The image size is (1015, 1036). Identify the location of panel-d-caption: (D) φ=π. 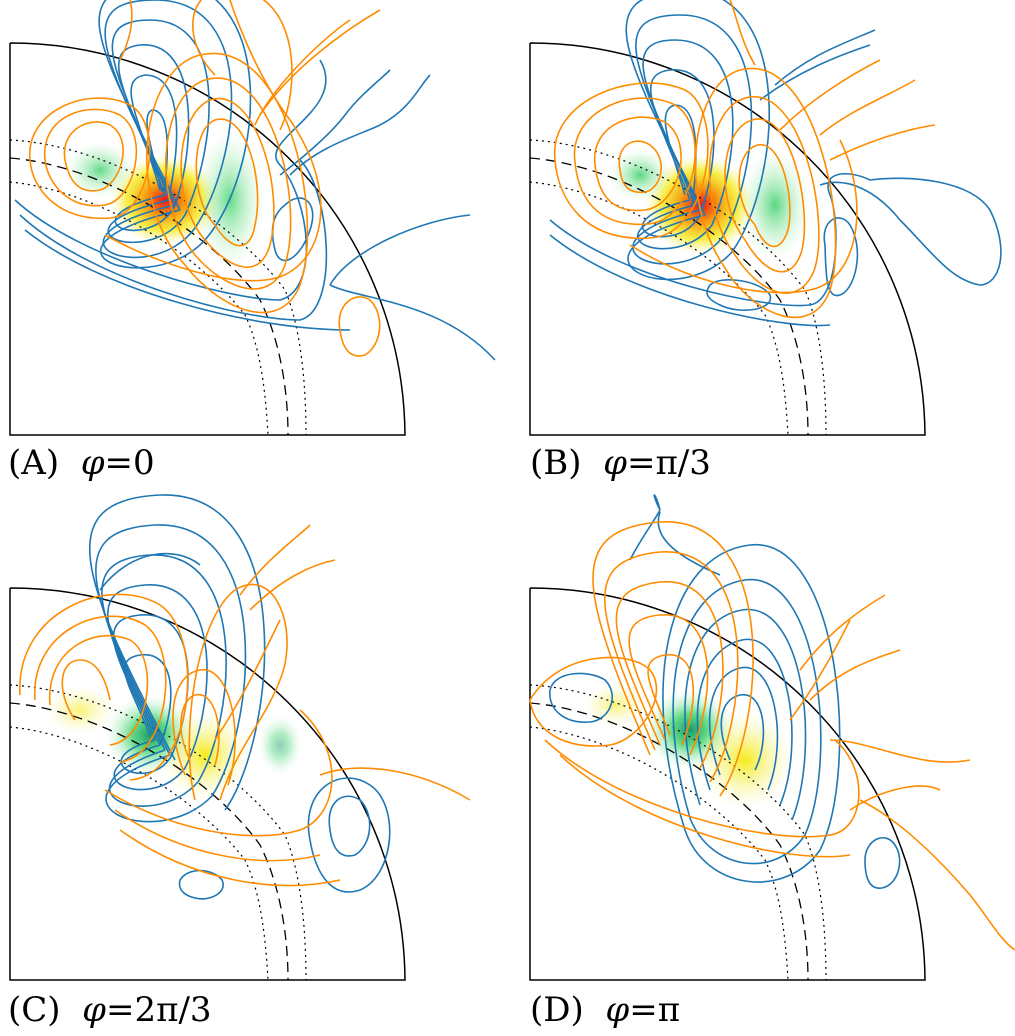
(605, 1010).